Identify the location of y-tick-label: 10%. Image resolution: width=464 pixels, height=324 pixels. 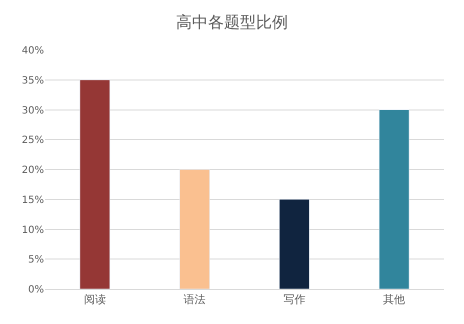
(33, 230).